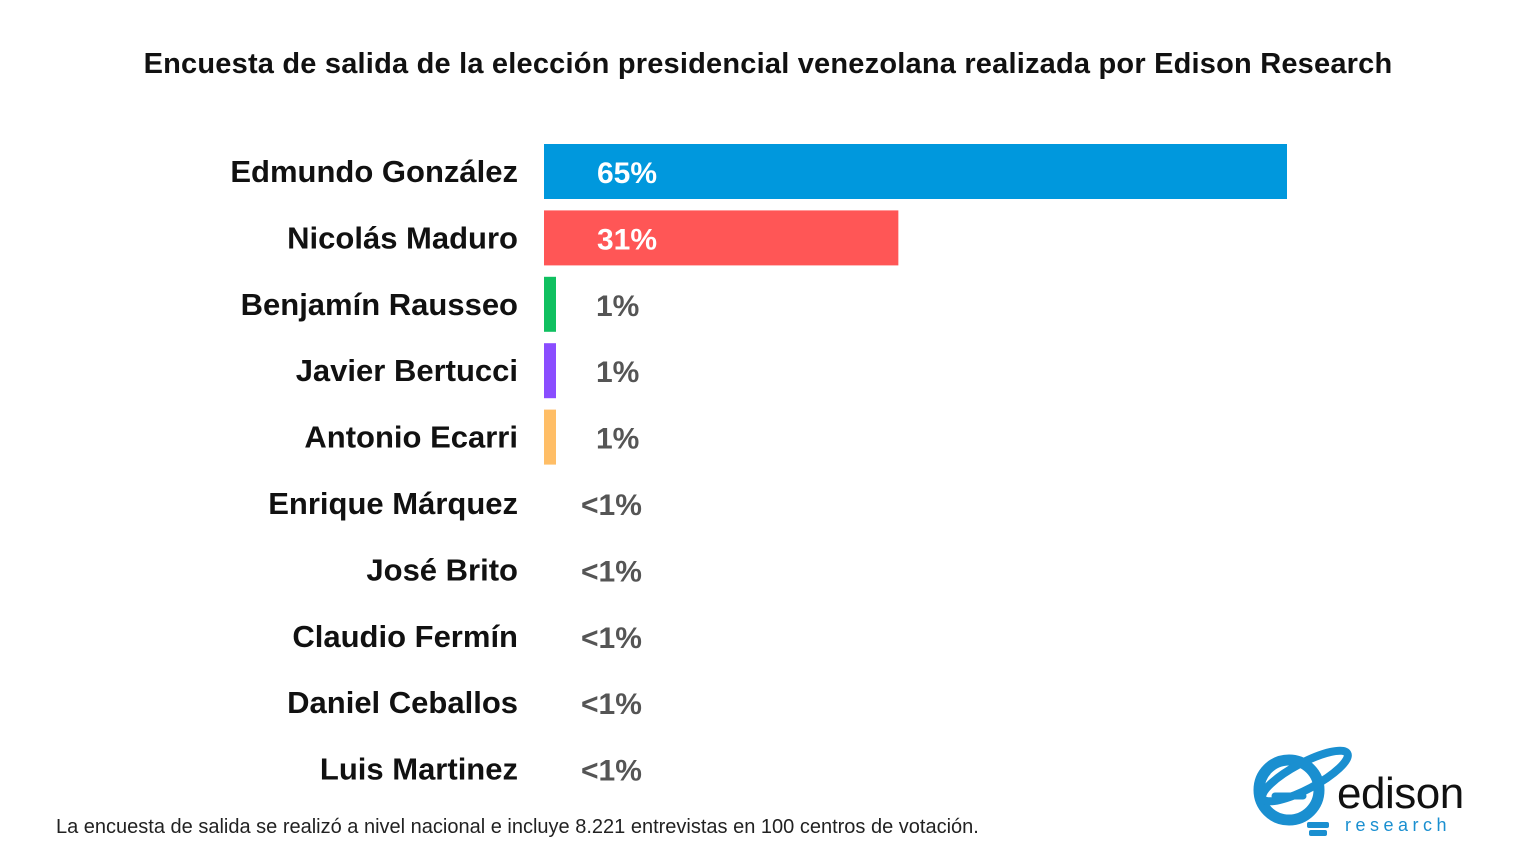  I want to click on category-label: Benjamín Rausseo, so click(379, 304).